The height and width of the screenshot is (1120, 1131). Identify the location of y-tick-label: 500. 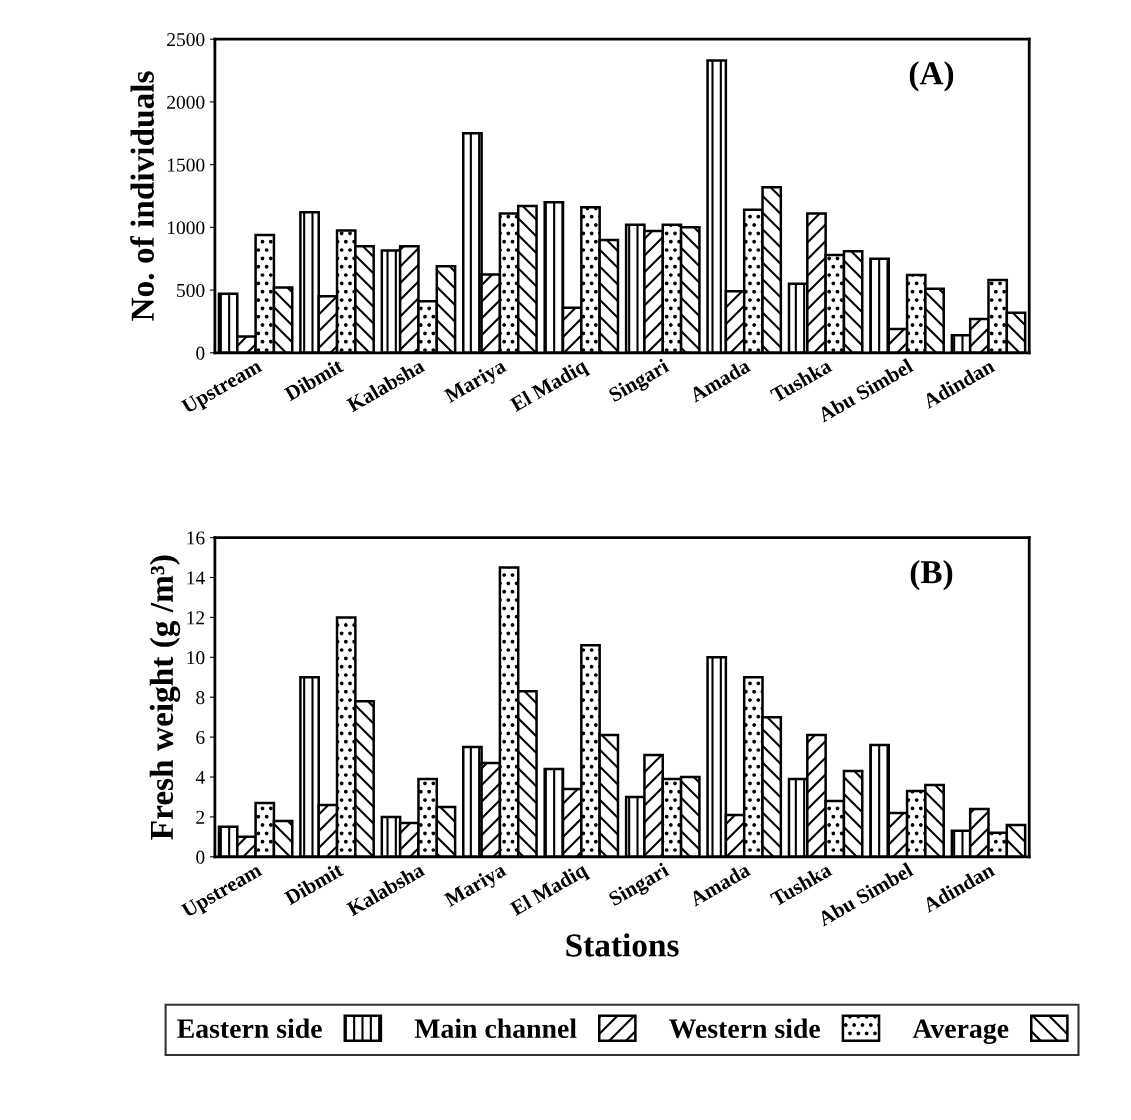
(191, 290).